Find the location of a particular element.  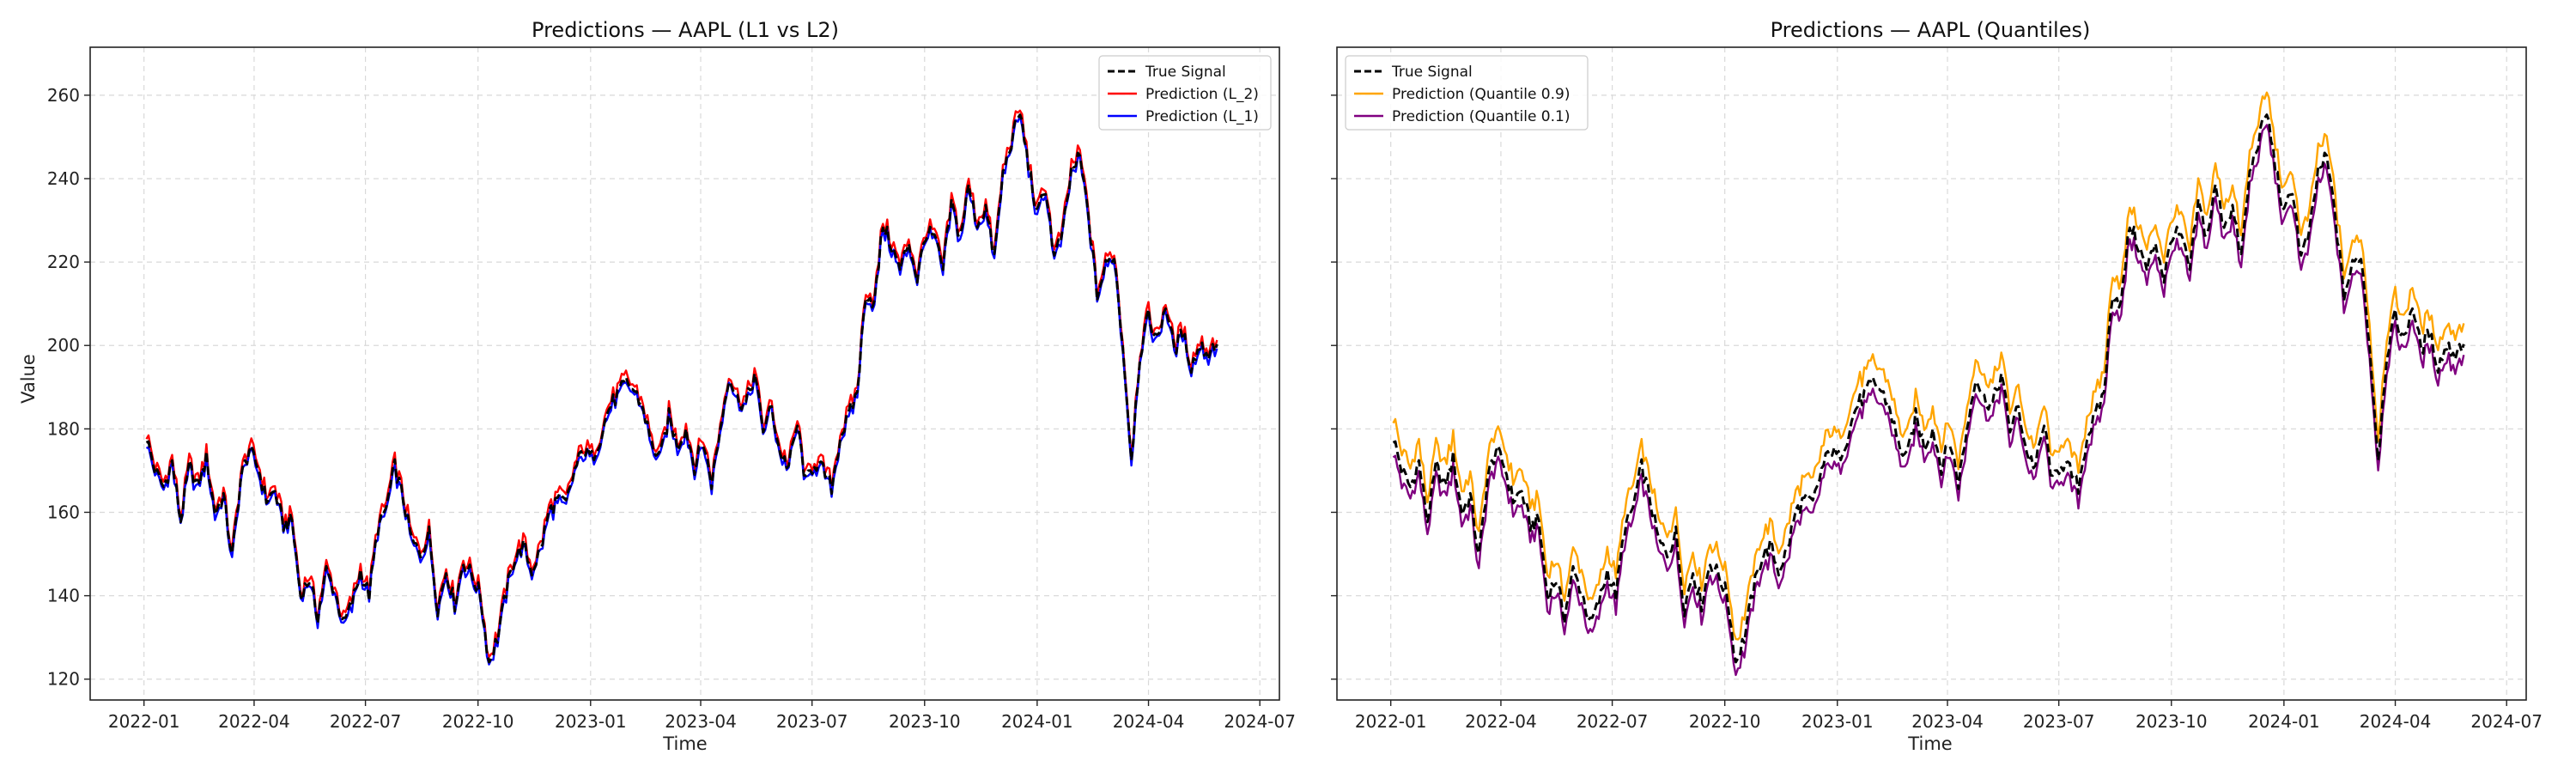

legend-entry-label: Prediction (L_2) is located at coordinates (1202, 95).